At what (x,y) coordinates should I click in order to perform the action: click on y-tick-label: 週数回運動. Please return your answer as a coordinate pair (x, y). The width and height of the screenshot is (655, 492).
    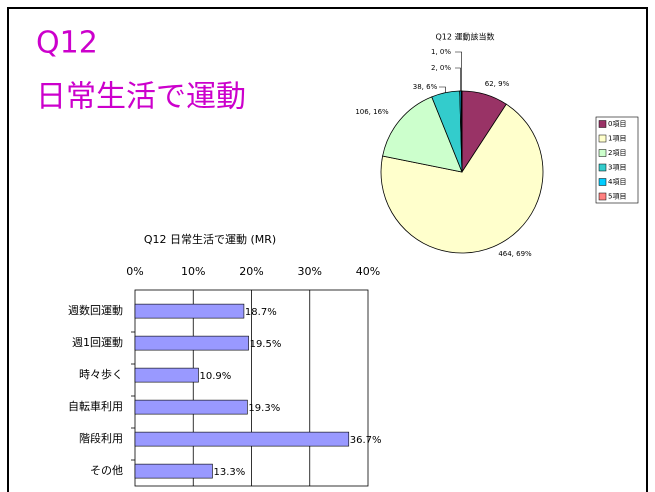
    Looking at the image, I should click on (95, 310).